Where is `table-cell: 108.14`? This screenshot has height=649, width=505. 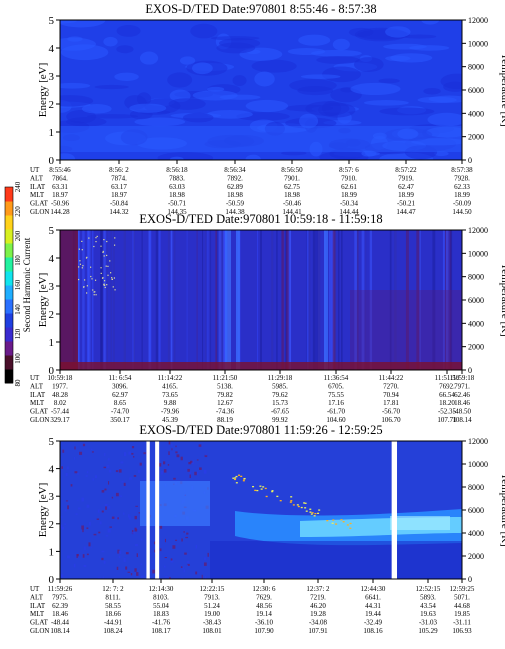 table-cell: 108.14 is located at coordinates (462, 420).